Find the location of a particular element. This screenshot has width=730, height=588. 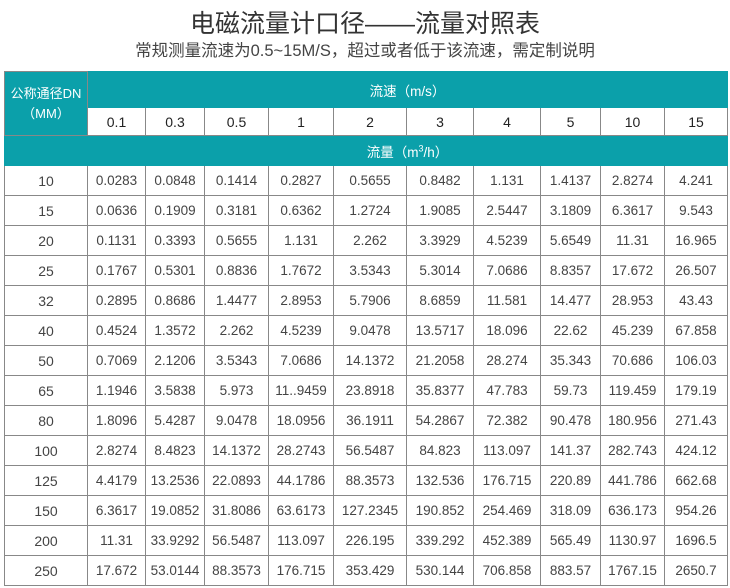

flow-cell: 8.8357 is located at coordinates (570, 270).